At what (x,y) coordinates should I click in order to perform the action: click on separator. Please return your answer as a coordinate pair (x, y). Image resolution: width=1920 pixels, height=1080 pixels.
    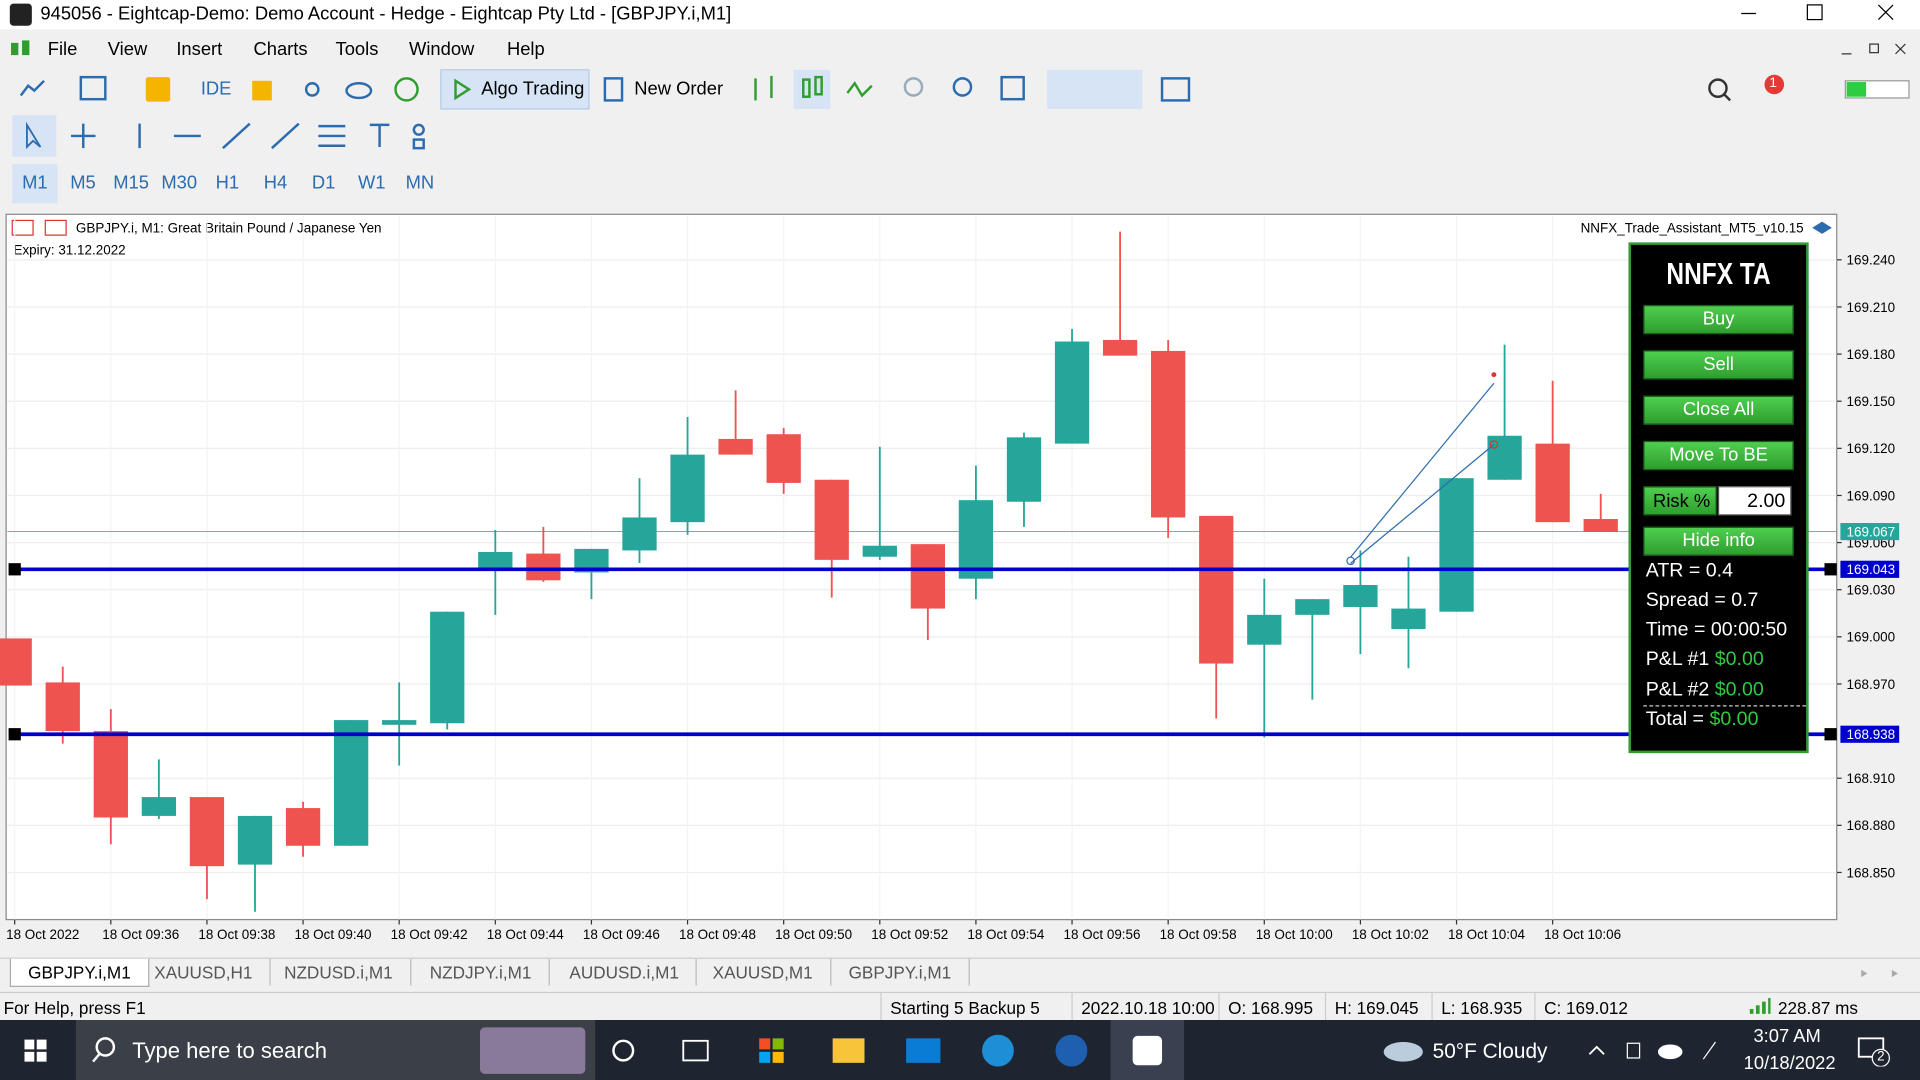
    Looking at the image, I should click on (1725, 706).